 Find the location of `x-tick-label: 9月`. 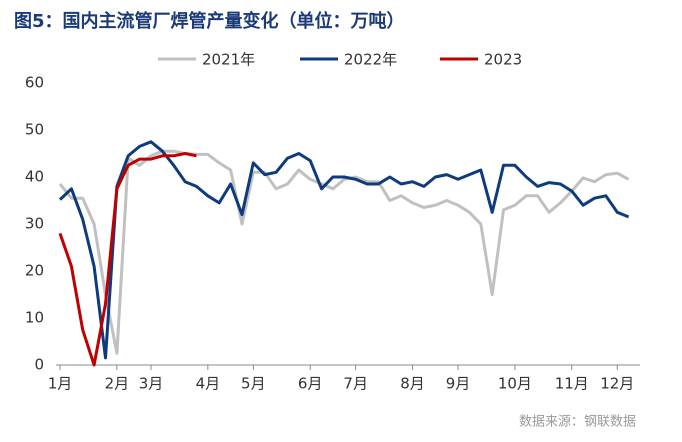

x-tick-label: 9月 is located at coordinates (458, 384).